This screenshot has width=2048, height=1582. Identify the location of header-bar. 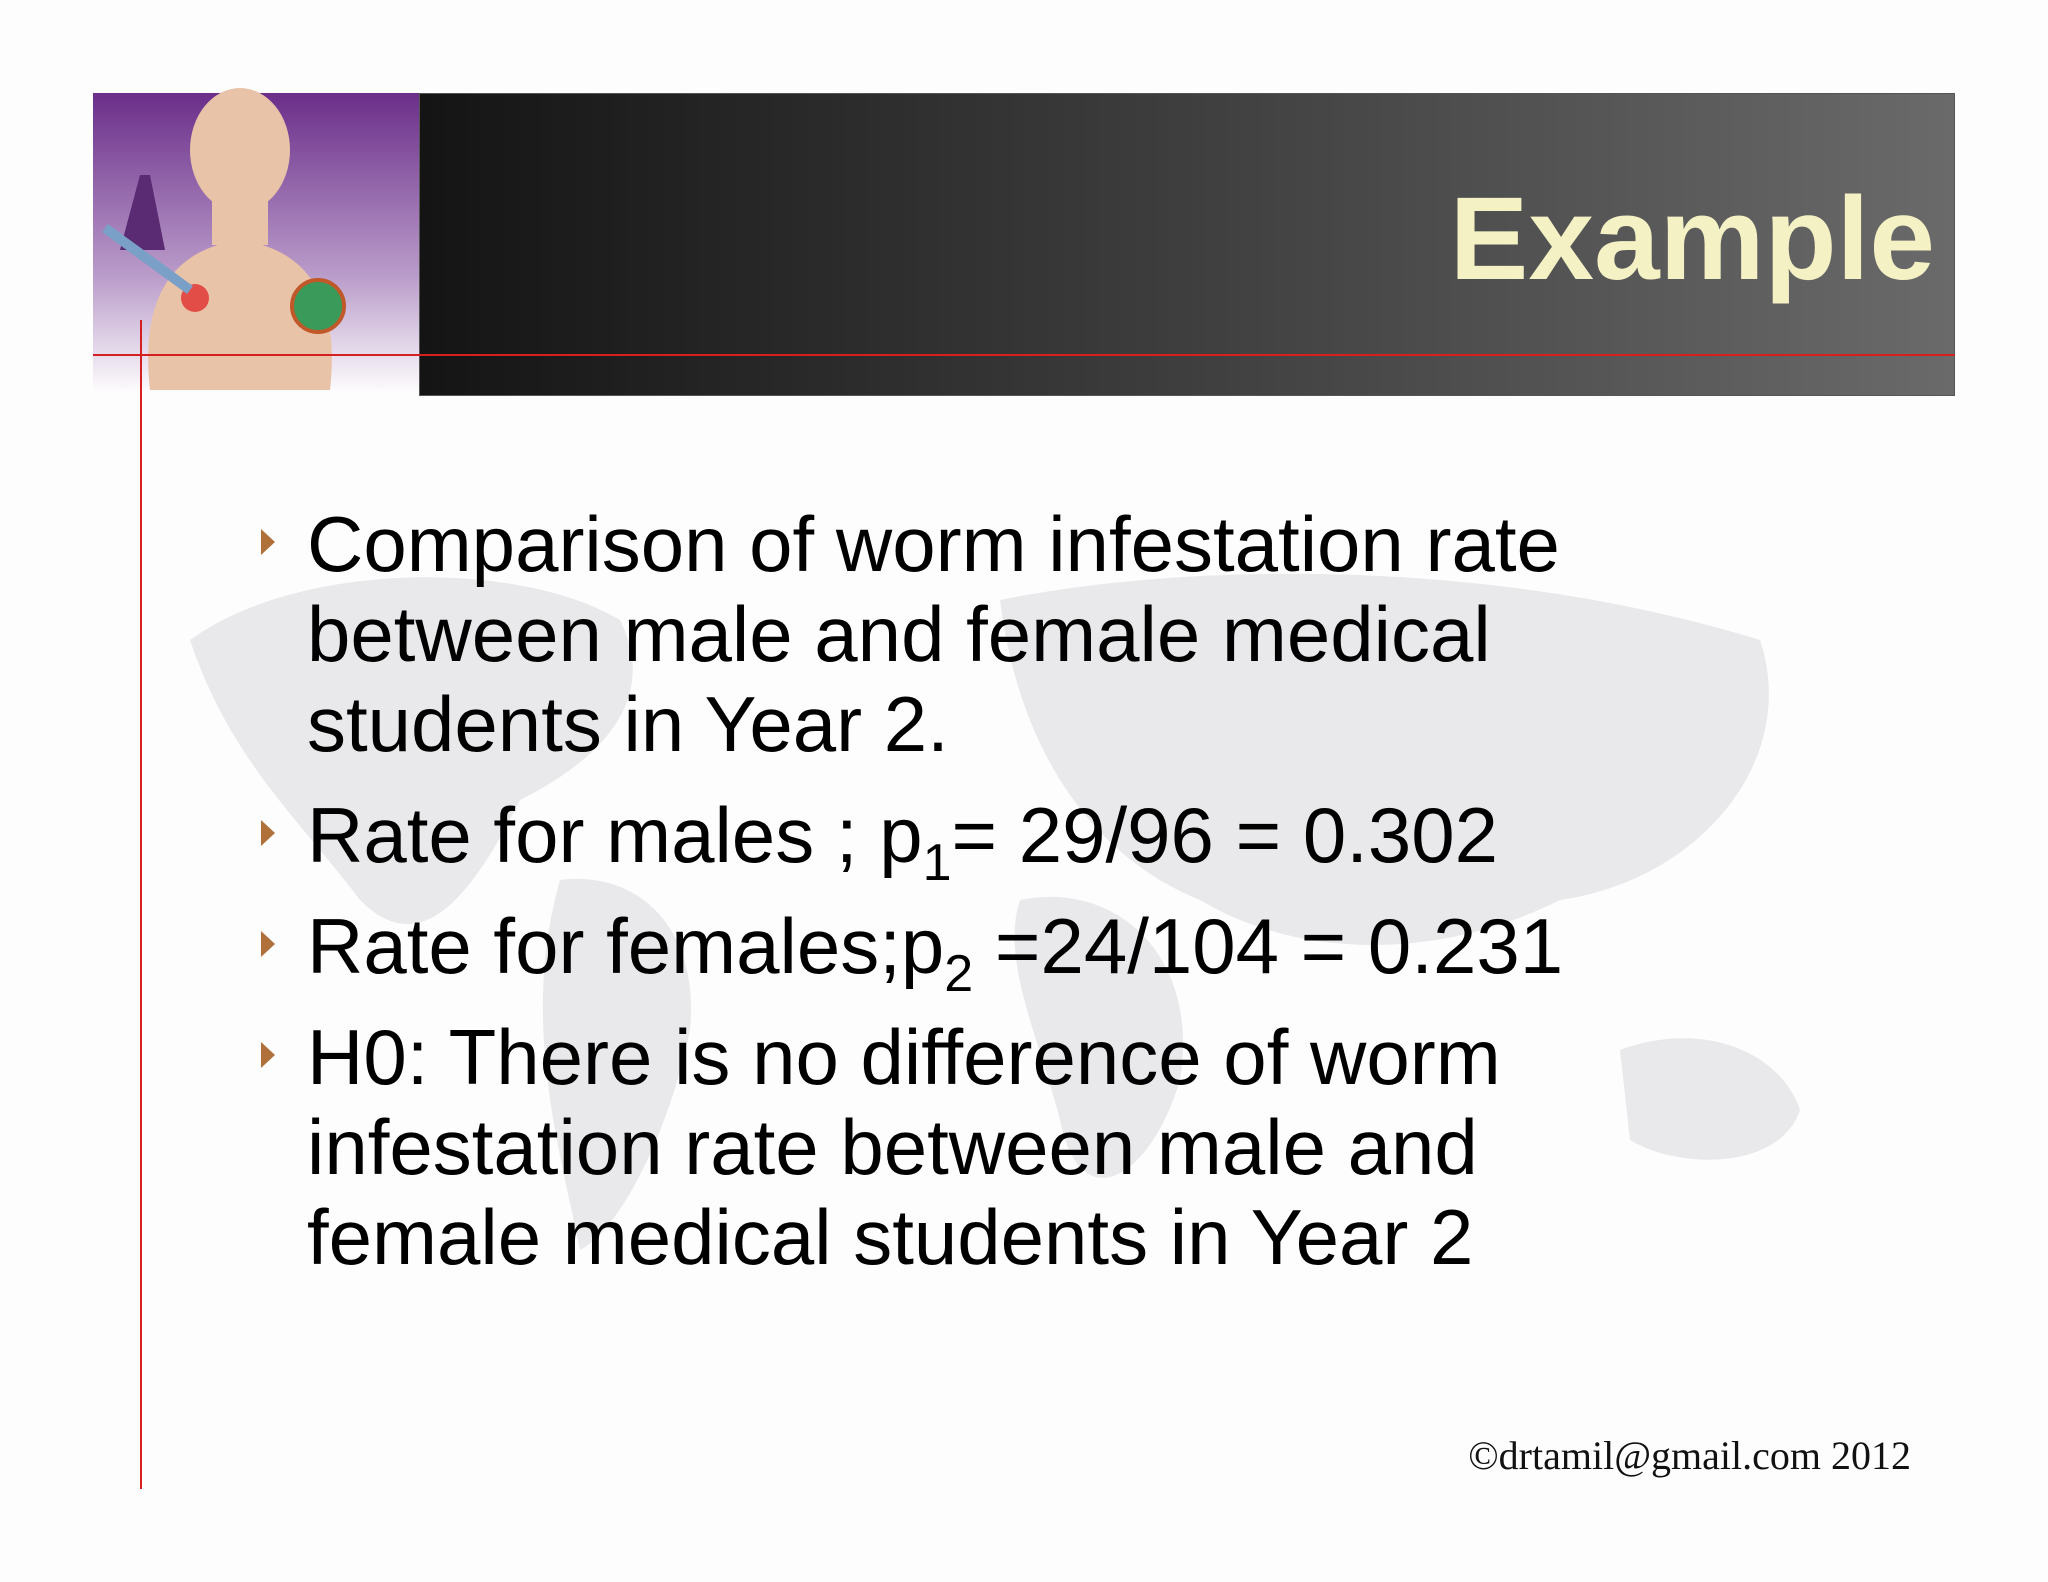
(1187, 244).